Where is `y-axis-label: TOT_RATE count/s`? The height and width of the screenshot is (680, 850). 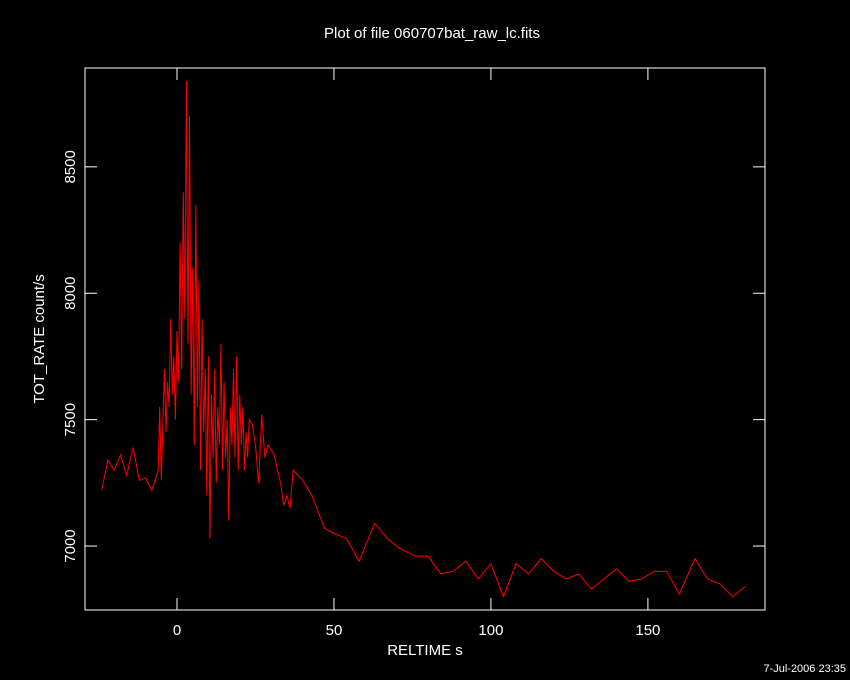 y-axis-label: TOT_RATE count/s is located at coordinates (39, 339).